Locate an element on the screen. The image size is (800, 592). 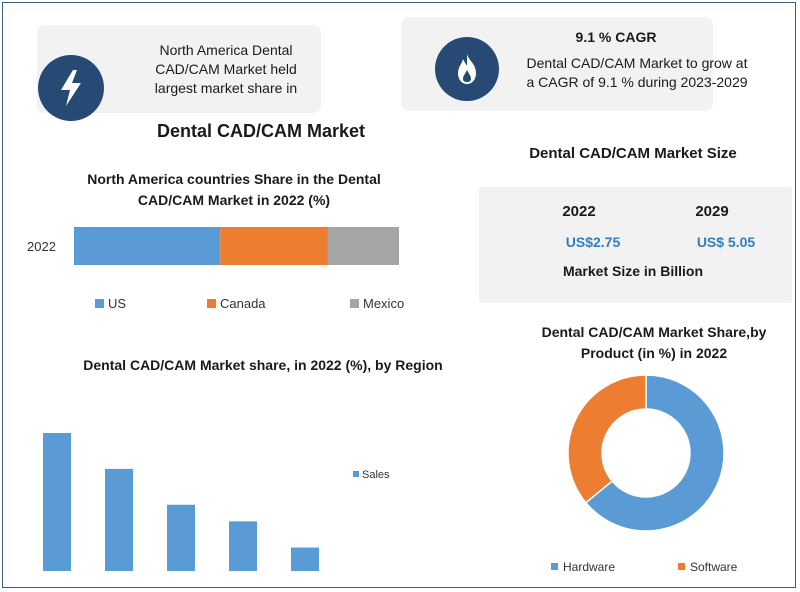
country-share-chart: 2022 US Canada Mexico is located at coordinates (215, 269).